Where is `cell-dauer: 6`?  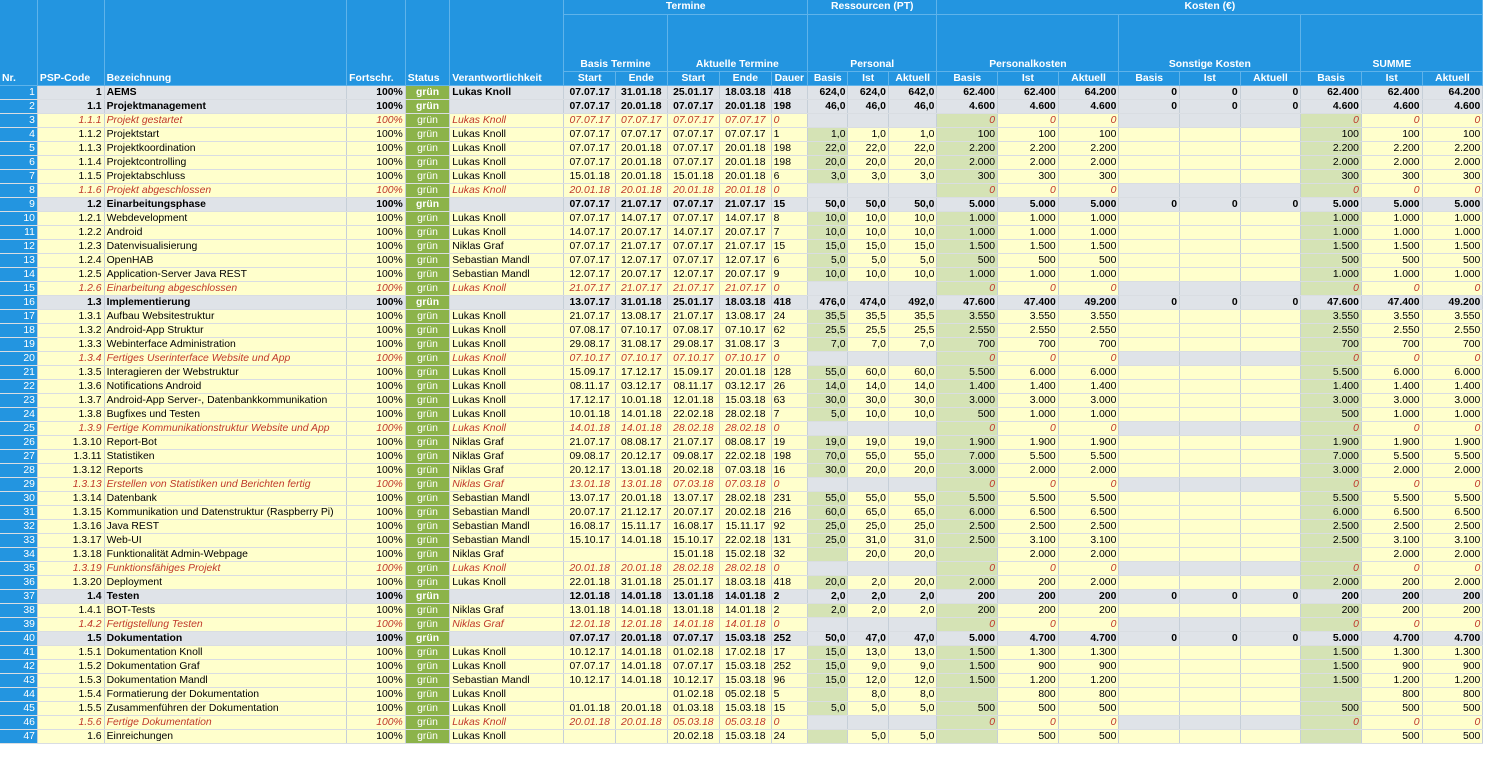
cell-dauer: 6 is located at coordinates (790, 260).